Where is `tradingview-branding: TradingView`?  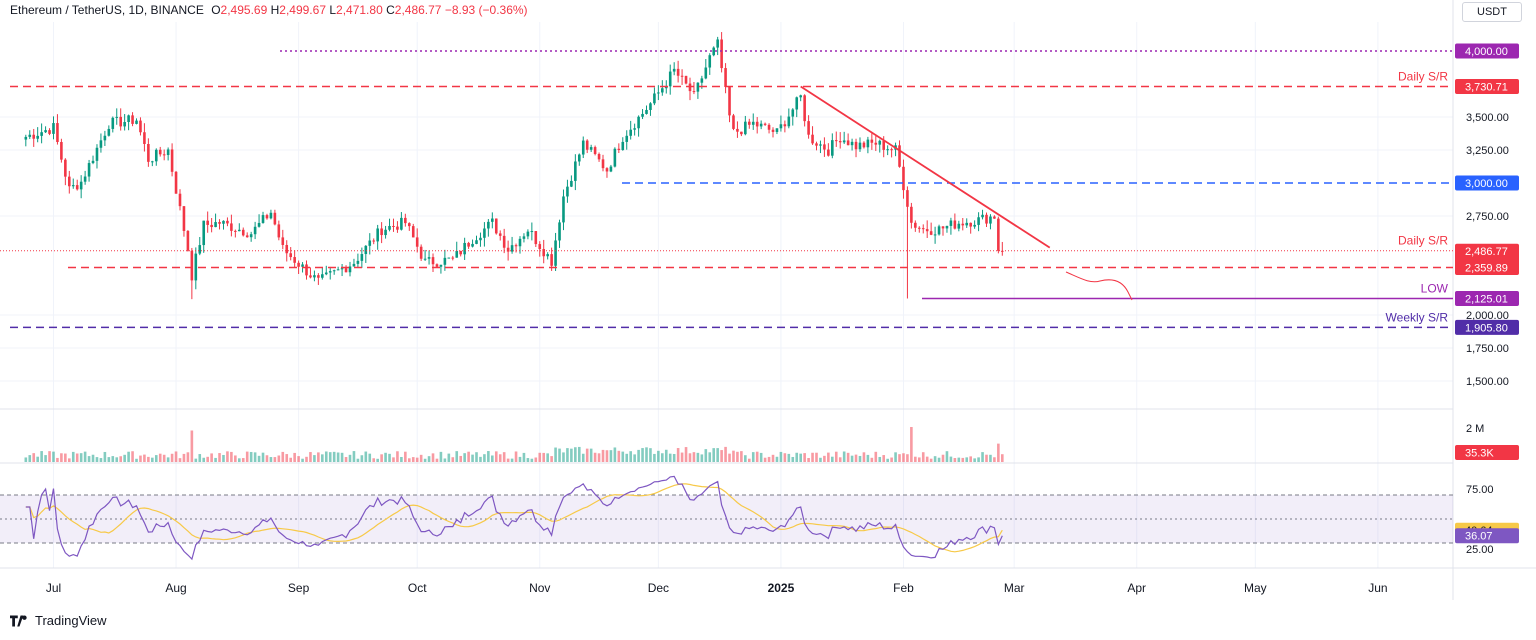 tradingview-branding: TradingView is located at coordinates (58, 620).